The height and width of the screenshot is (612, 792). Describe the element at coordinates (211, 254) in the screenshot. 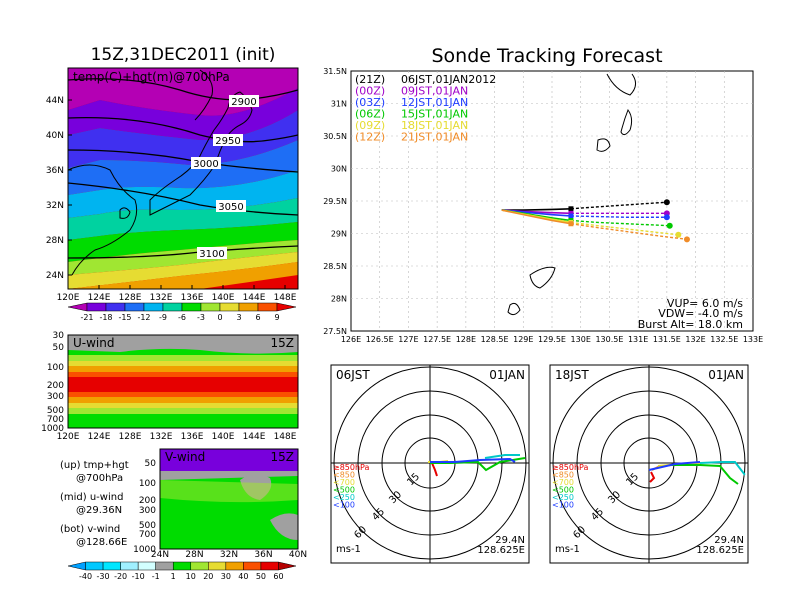

I see `contour-label: 3100` at that location.